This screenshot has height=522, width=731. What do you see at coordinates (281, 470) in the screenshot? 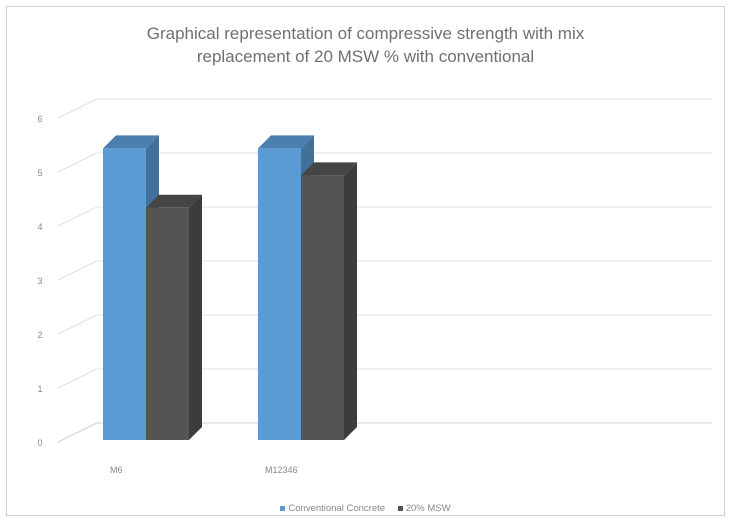
I see `x-tick-label-1: M12346` at bounding box center [281, 470].